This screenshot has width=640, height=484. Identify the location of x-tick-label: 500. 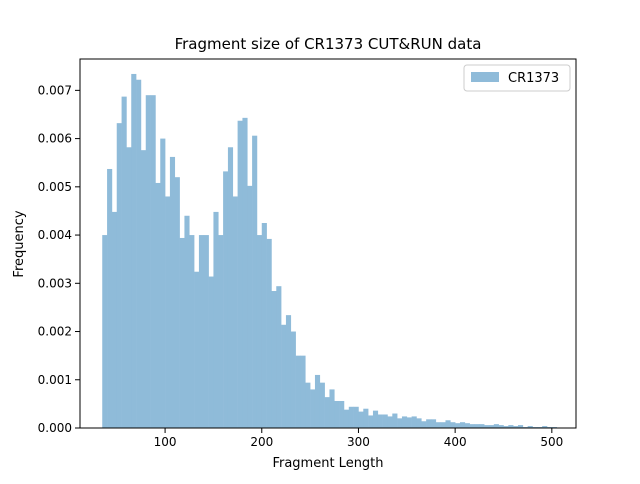
(551, 442).